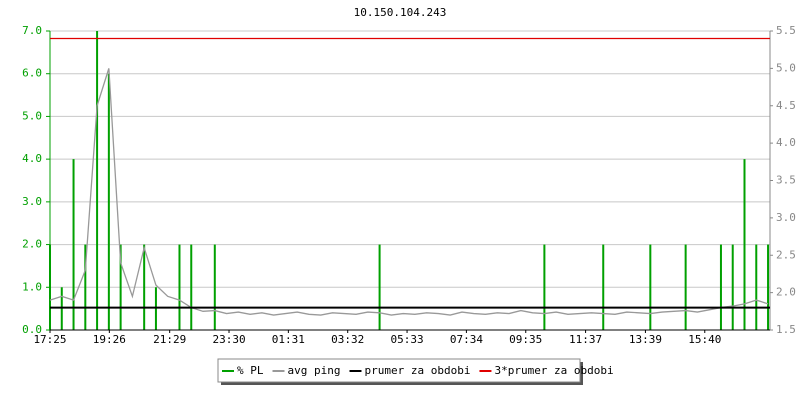 Image resolution: width=800 pixels, height=404 pixels. What do you see at coordinates (169, 339) in the screenshot?
I see `x-tick-label: 21:29` at bounding box center [169, 339].